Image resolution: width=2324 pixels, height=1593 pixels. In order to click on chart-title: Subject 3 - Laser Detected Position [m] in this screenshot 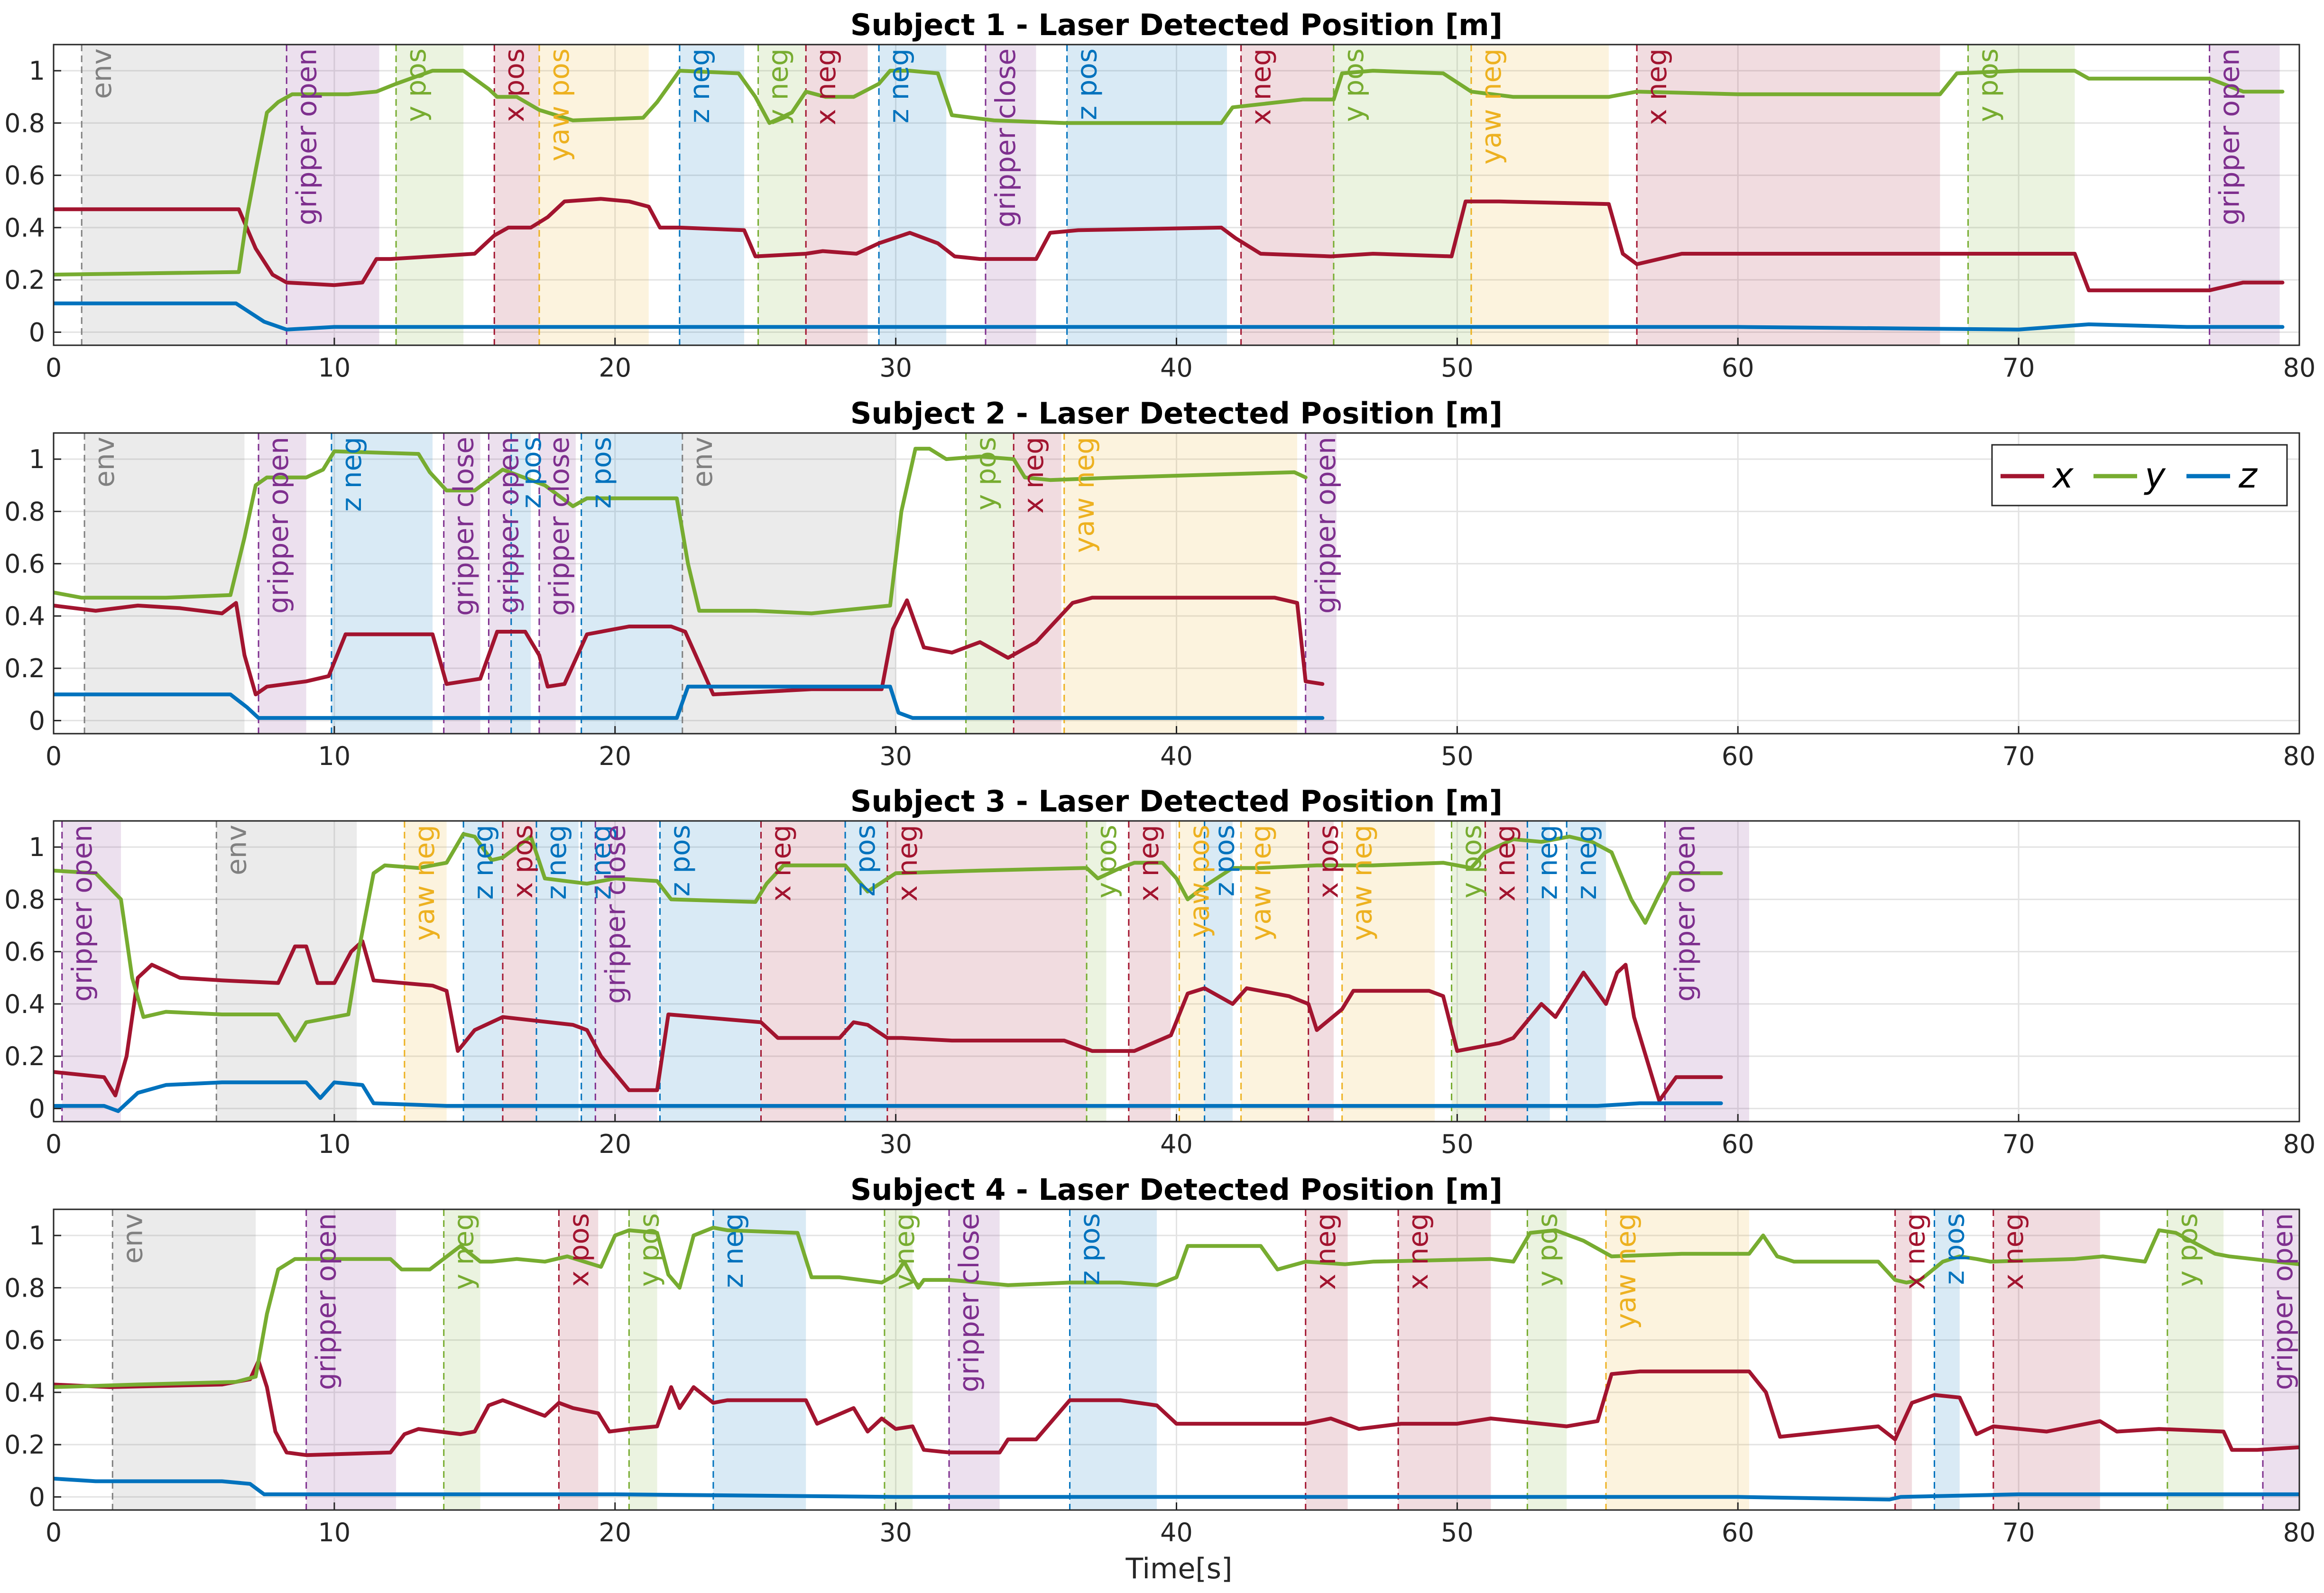, I will do `click(1176, 801)`.